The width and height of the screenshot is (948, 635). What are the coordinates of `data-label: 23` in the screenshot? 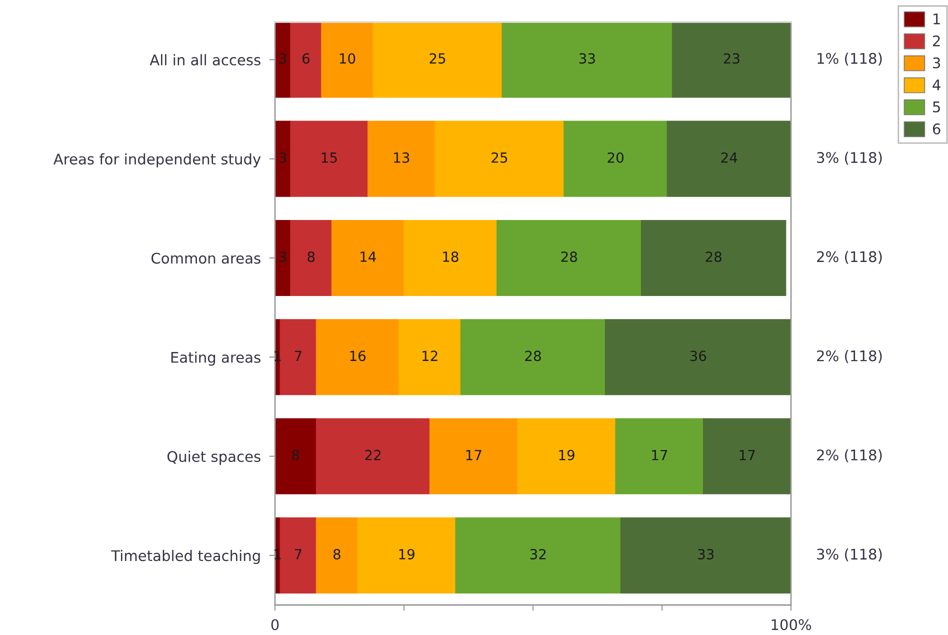 It's located at (732, 58).